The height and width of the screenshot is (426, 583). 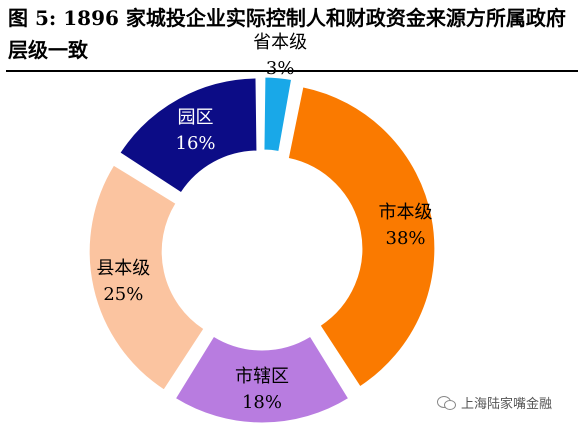 I want to click on figure-title-text: 图 5: 1896 家城投企业实际控制人和财政资金来源方所属政府层级一致, so click(x=287, y=34).